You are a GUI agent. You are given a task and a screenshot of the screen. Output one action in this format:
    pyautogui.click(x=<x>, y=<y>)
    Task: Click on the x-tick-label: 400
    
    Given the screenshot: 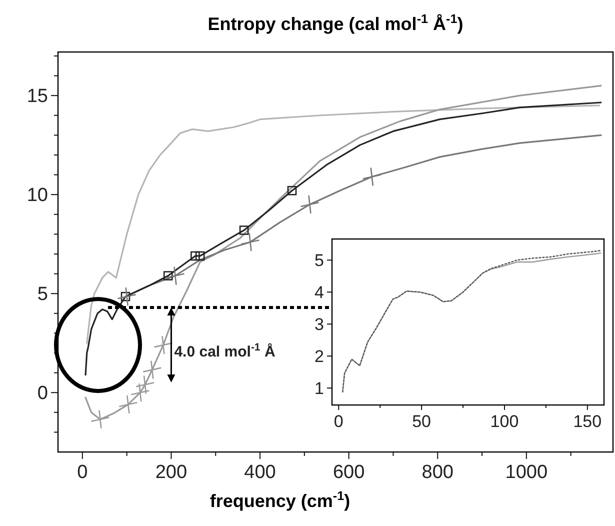 What is the action you would take?
    pyautogui.click(x=260, y=472)
    